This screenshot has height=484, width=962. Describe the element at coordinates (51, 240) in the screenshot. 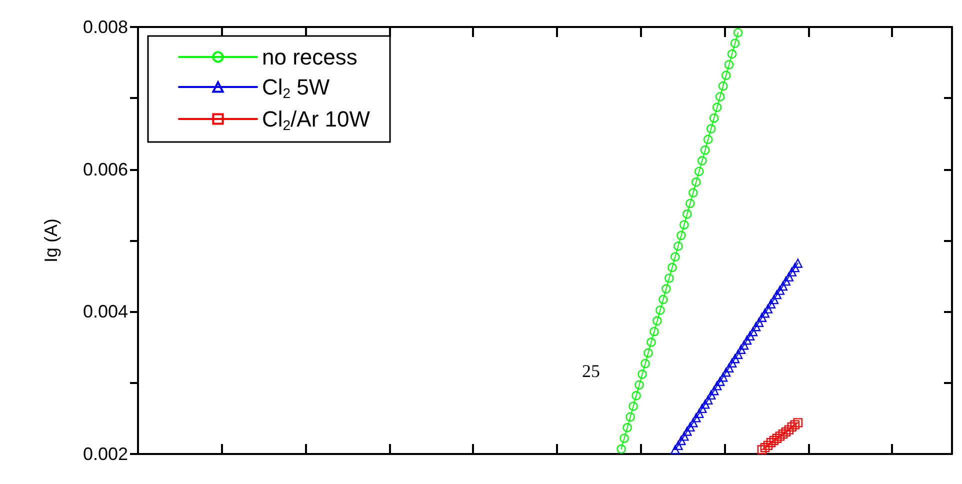

I see `y-axis-title: Ig (A)` at that location.